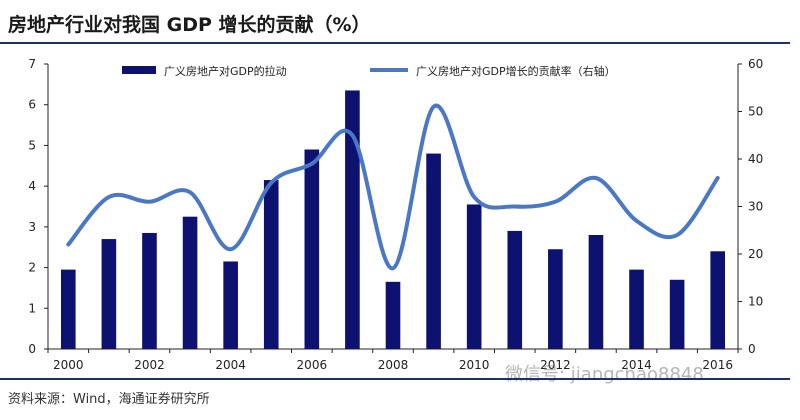 The height and width of the screenshot is (420, 800). What do you see at coordinates (139, 70) in the screenshot?
I see `legend-bar-swatch` at bounding box center [139, 70].